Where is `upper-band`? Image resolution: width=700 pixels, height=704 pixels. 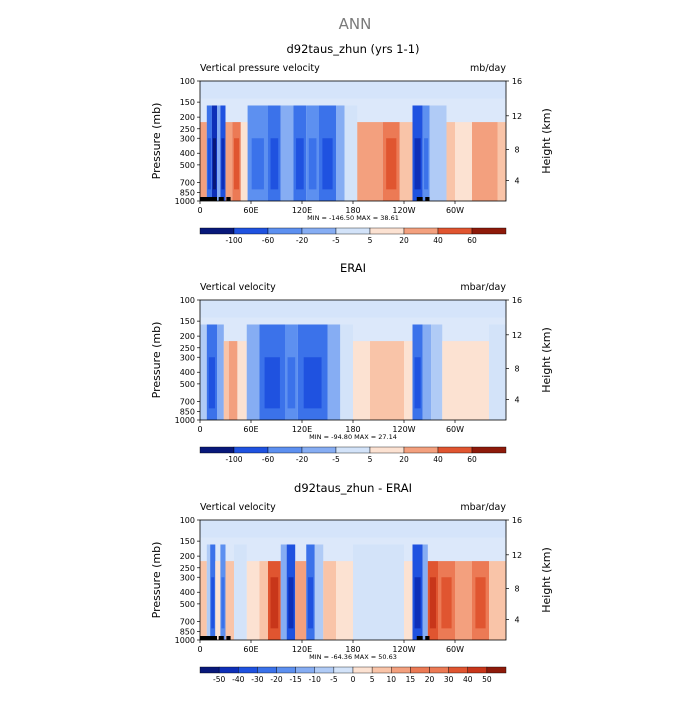 upper-band is located at coordinates (353, 309).